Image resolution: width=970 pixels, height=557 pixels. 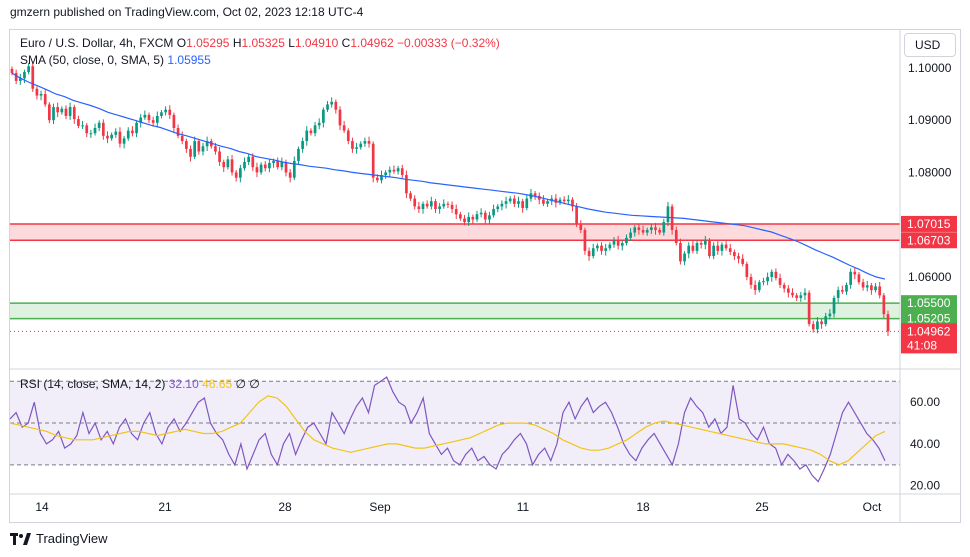 I want to click on open-label: O, so click(x=181, y=43).